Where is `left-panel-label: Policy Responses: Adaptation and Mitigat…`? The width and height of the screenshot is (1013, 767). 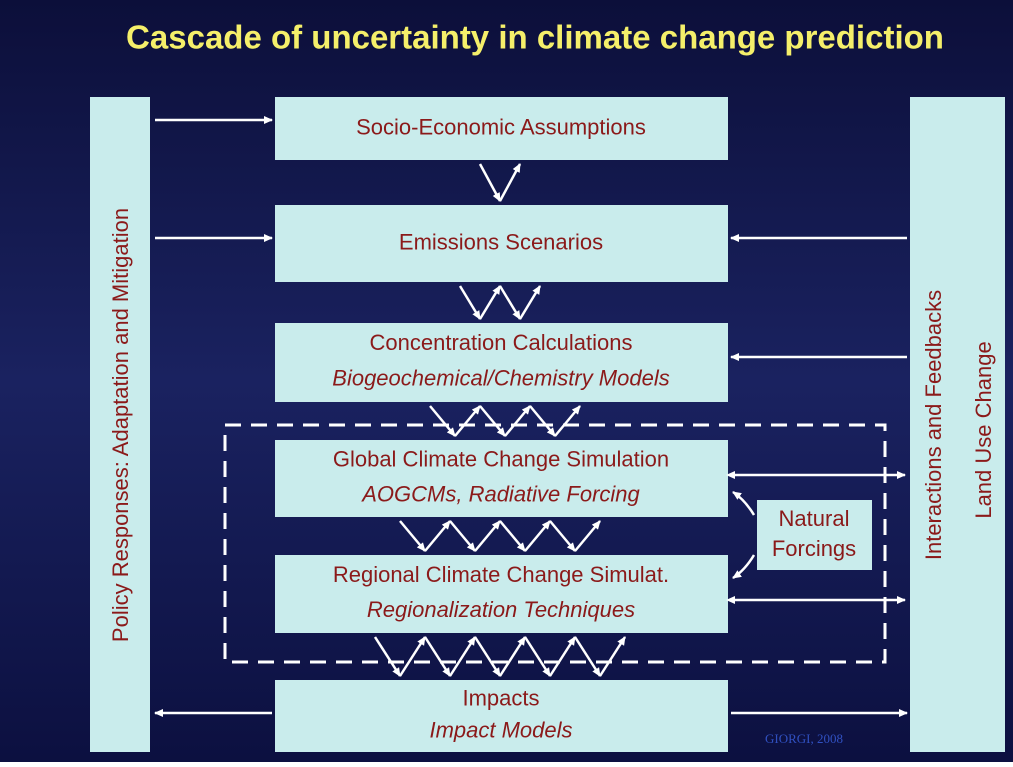 left-panel-label: Policy Responses: Adaptation and Mitigat… is located at coordinates (120, 425).